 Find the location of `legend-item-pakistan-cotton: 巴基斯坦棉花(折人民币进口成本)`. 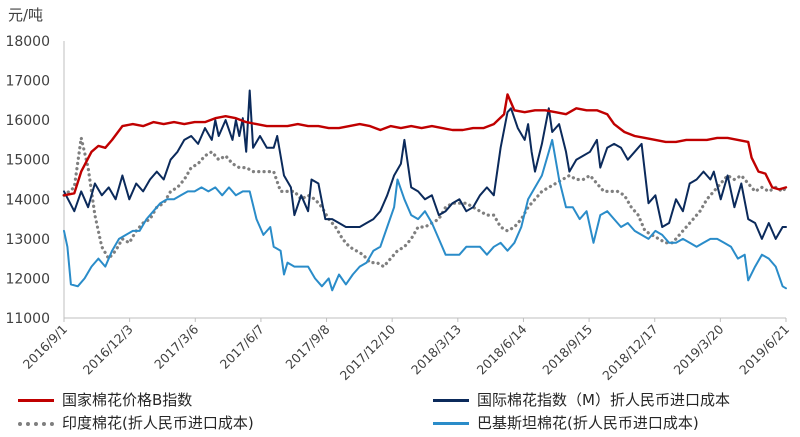

legend-item-pakistan-cotton: 巴基斯坦棉花(折人民币进口成本) is located at coordinates (566, 422).